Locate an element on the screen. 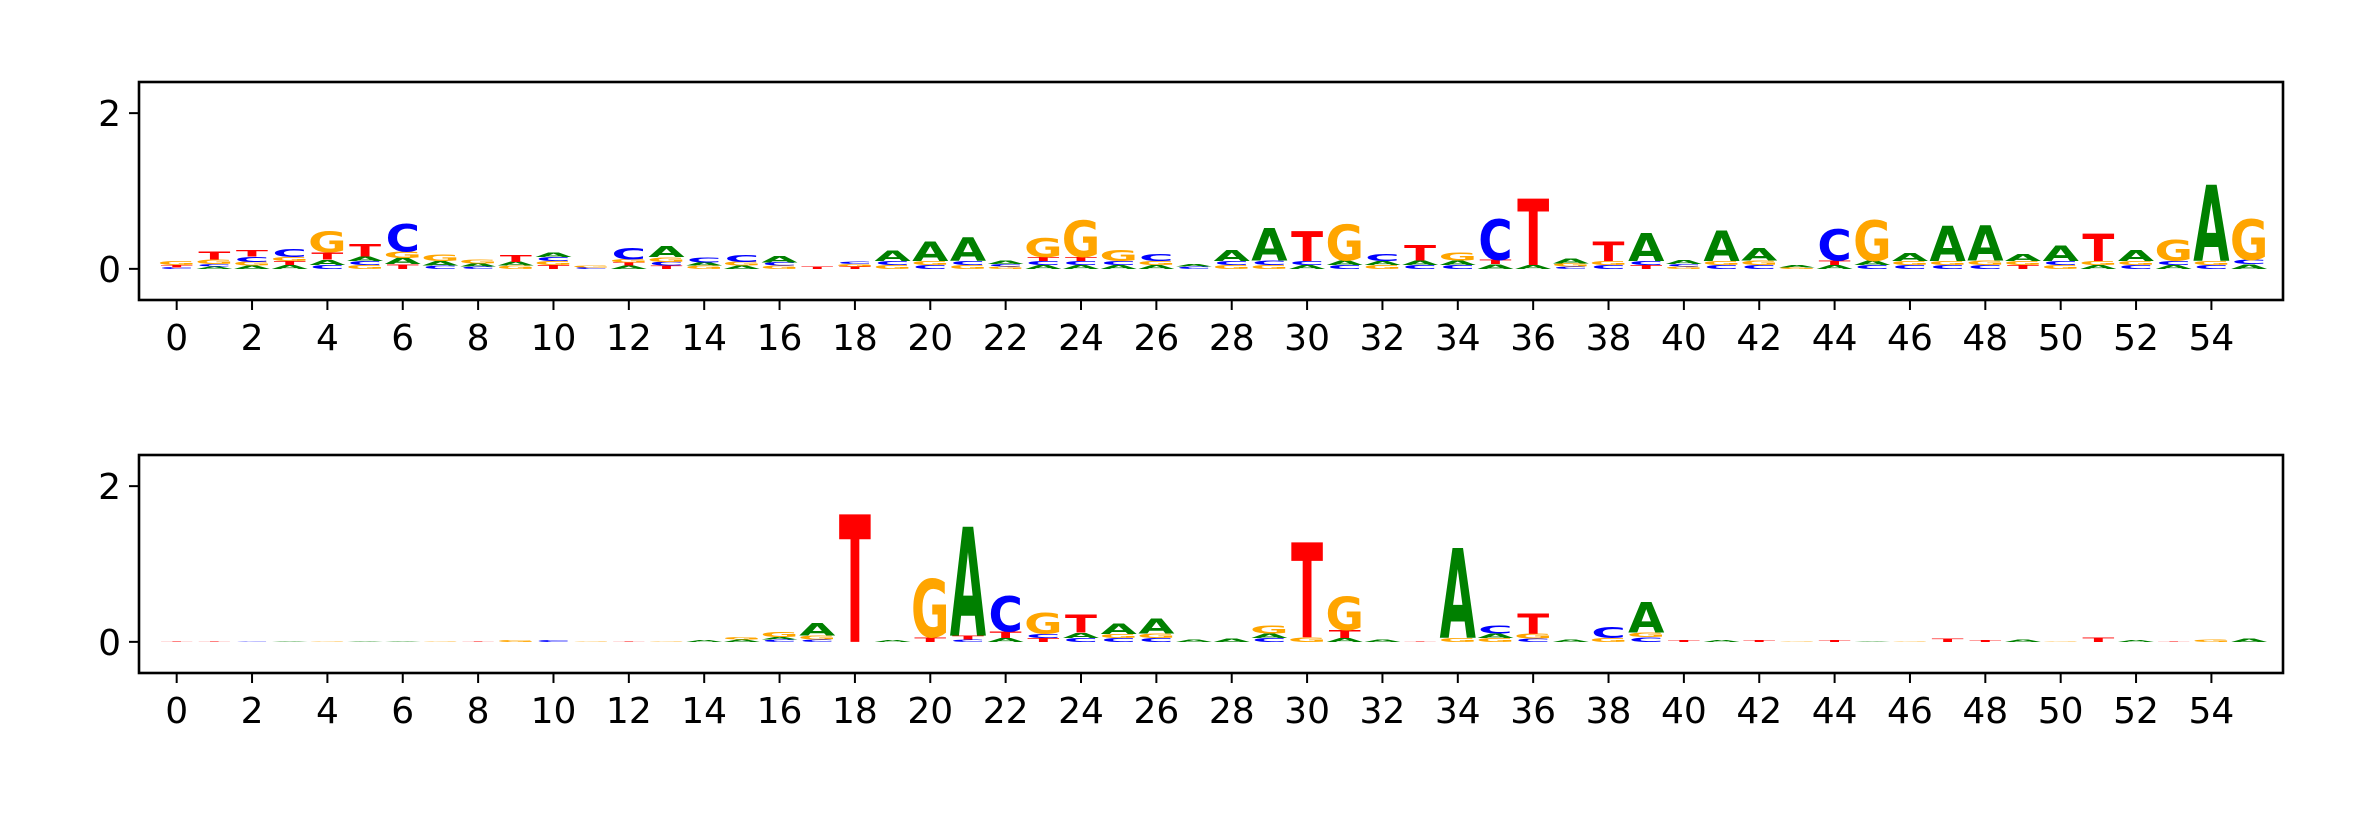  x-tick-label: 38 is located at coordinates (1609, 711).